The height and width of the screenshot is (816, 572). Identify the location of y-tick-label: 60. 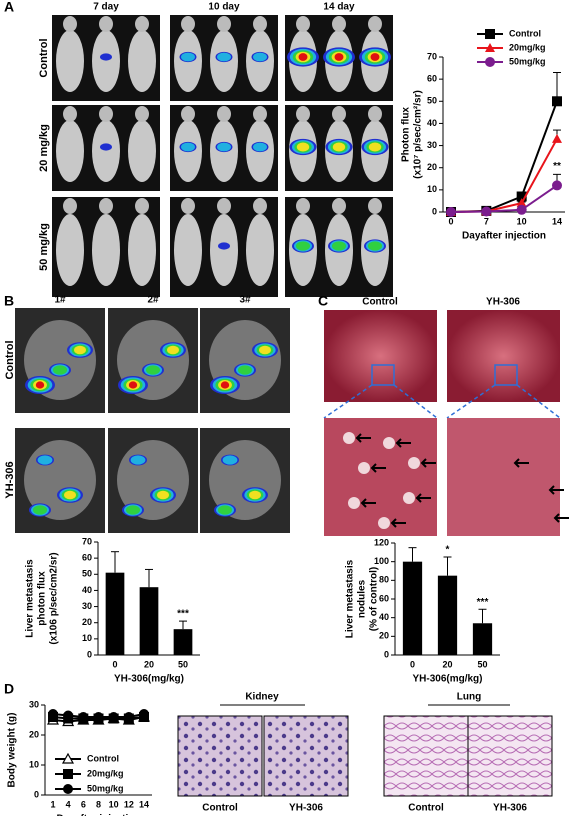
(87, 558).